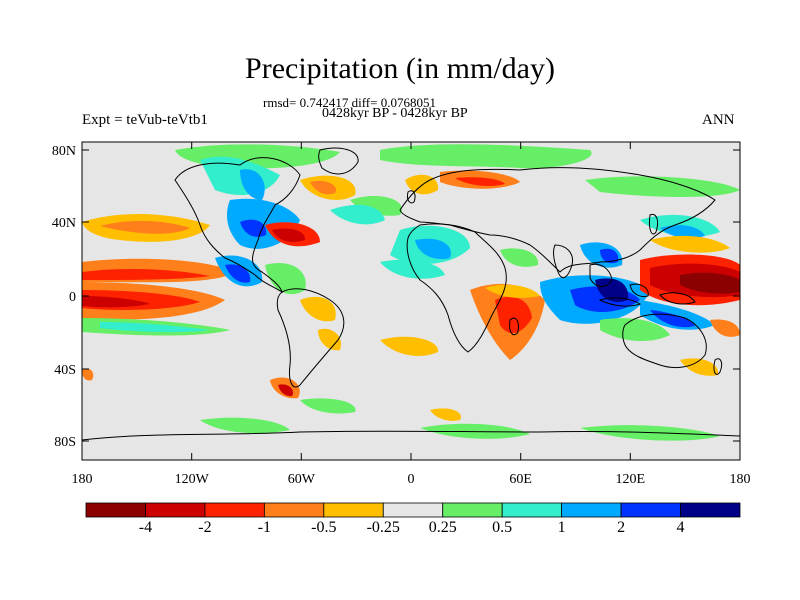 This screenshot has height=600, width=800. I want to click on colorbar-label: -1, so click(264, 527).